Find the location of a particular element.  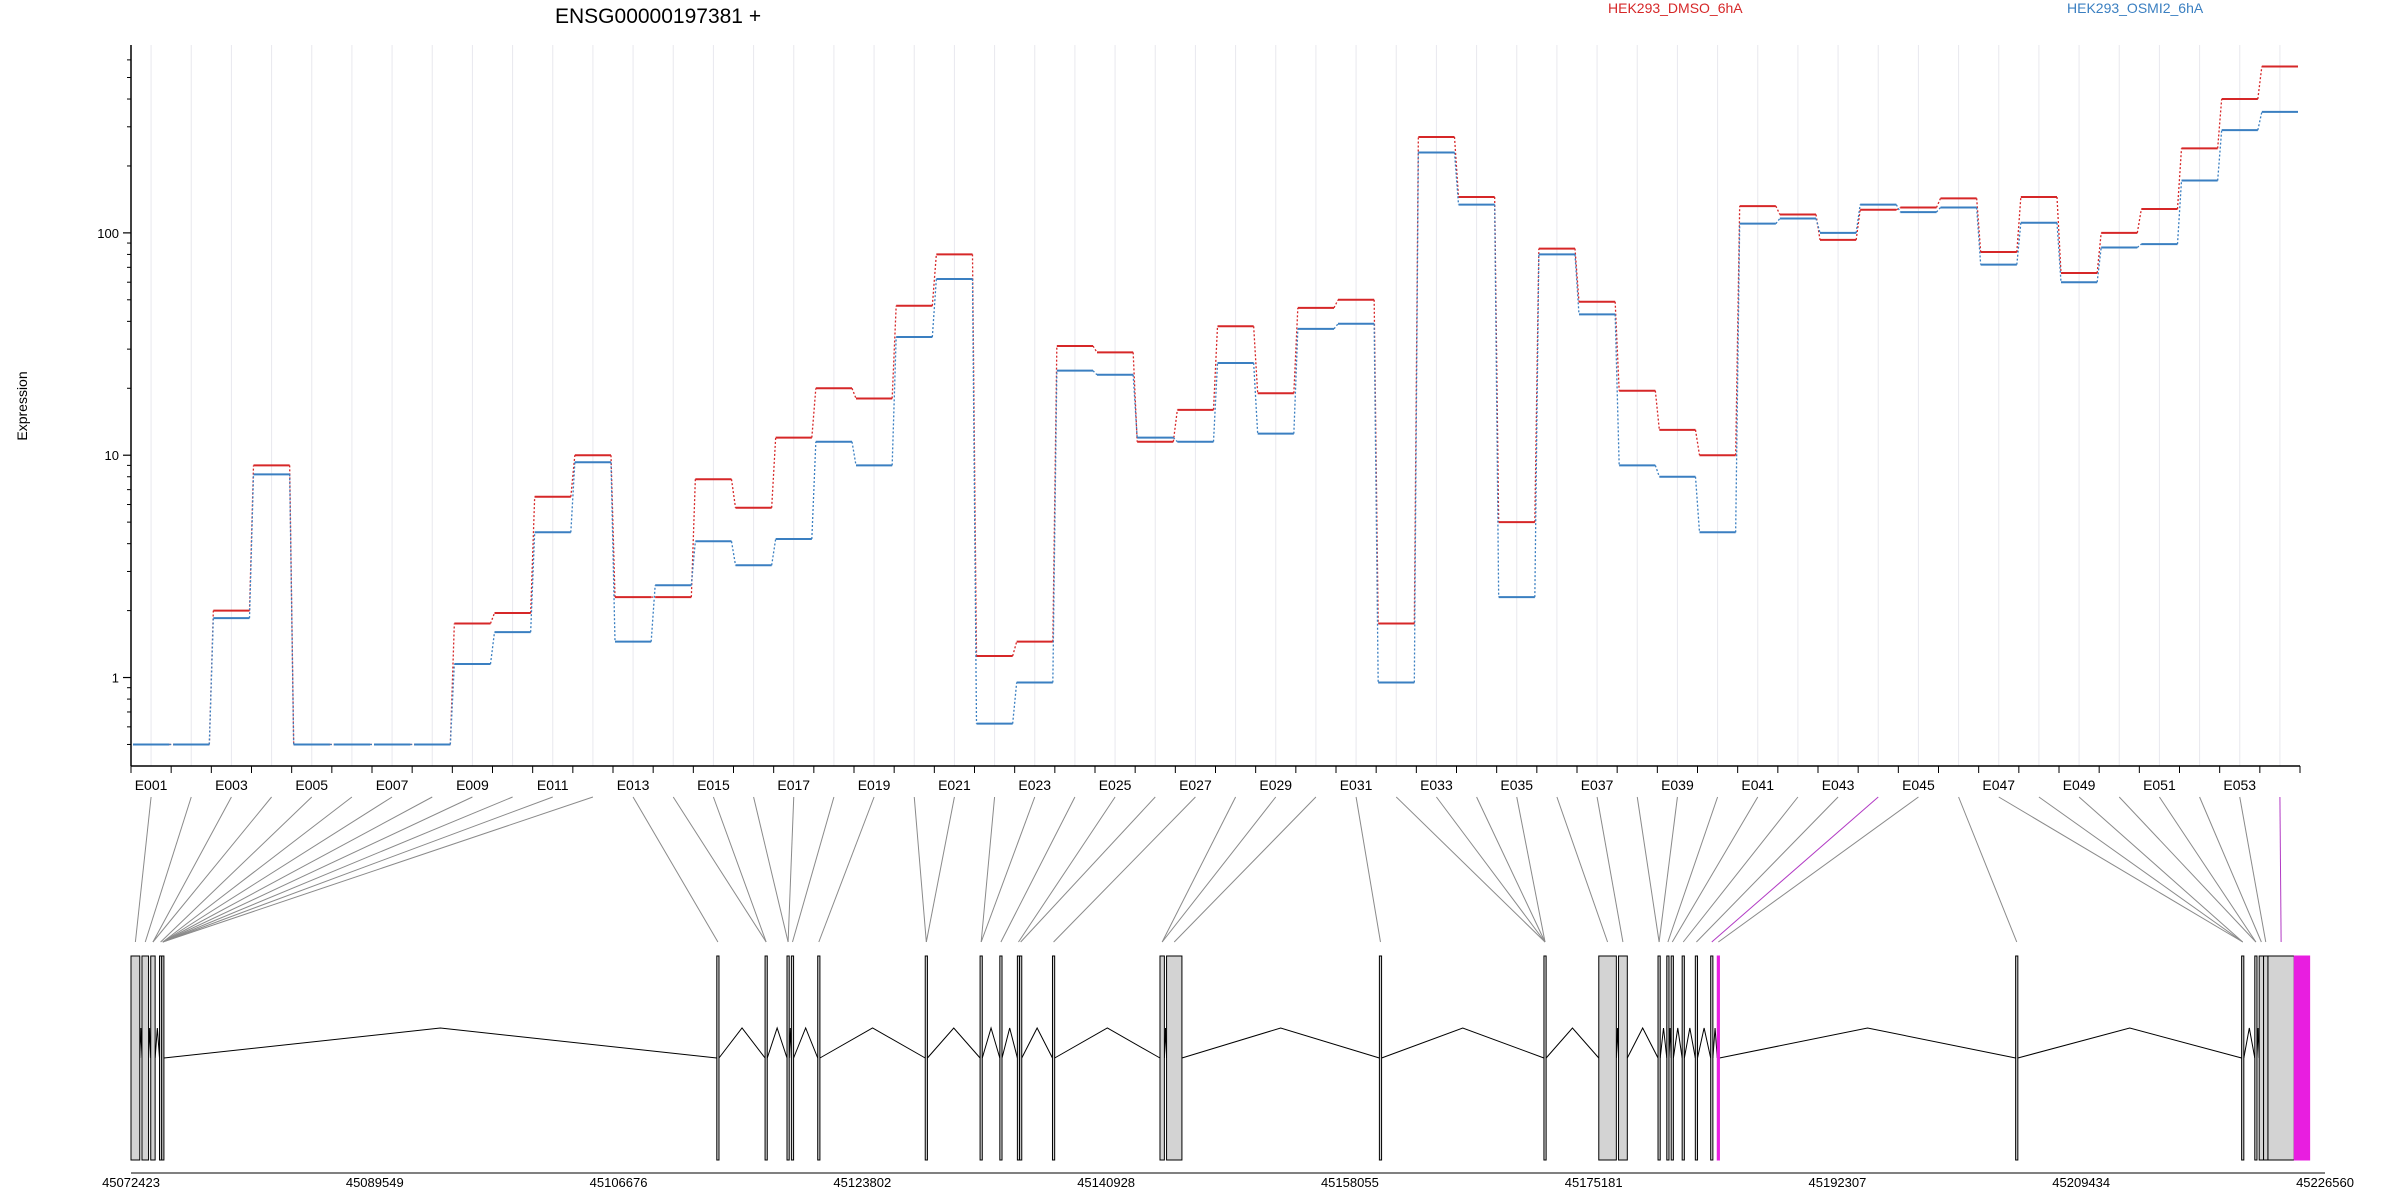

exon-label: E051 is located at coordinates (2159, 785).